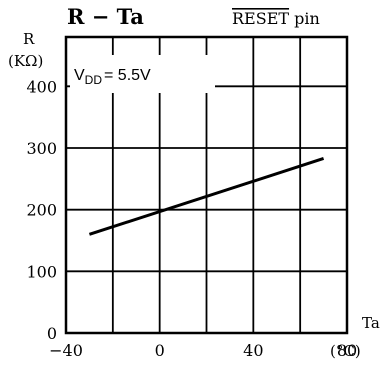  I want to click on y-tick-label: 300, so click(41, 148).